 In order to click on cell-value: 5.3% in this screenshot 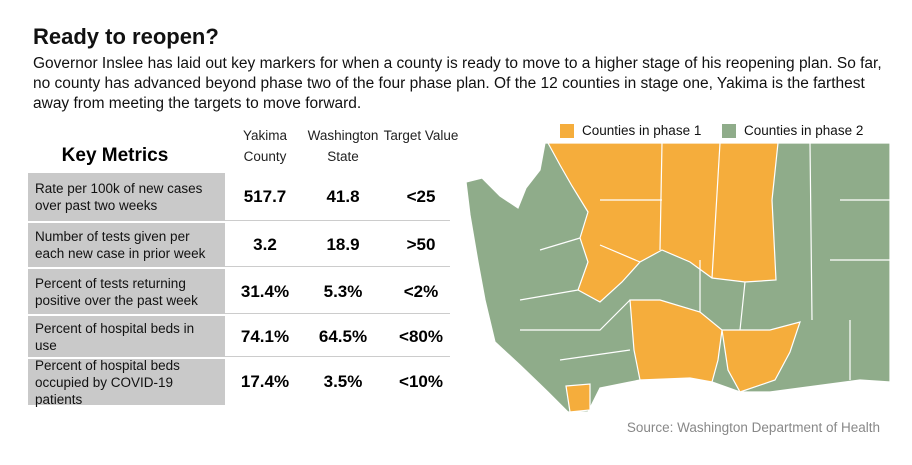, I will do `click(343, 291)`.